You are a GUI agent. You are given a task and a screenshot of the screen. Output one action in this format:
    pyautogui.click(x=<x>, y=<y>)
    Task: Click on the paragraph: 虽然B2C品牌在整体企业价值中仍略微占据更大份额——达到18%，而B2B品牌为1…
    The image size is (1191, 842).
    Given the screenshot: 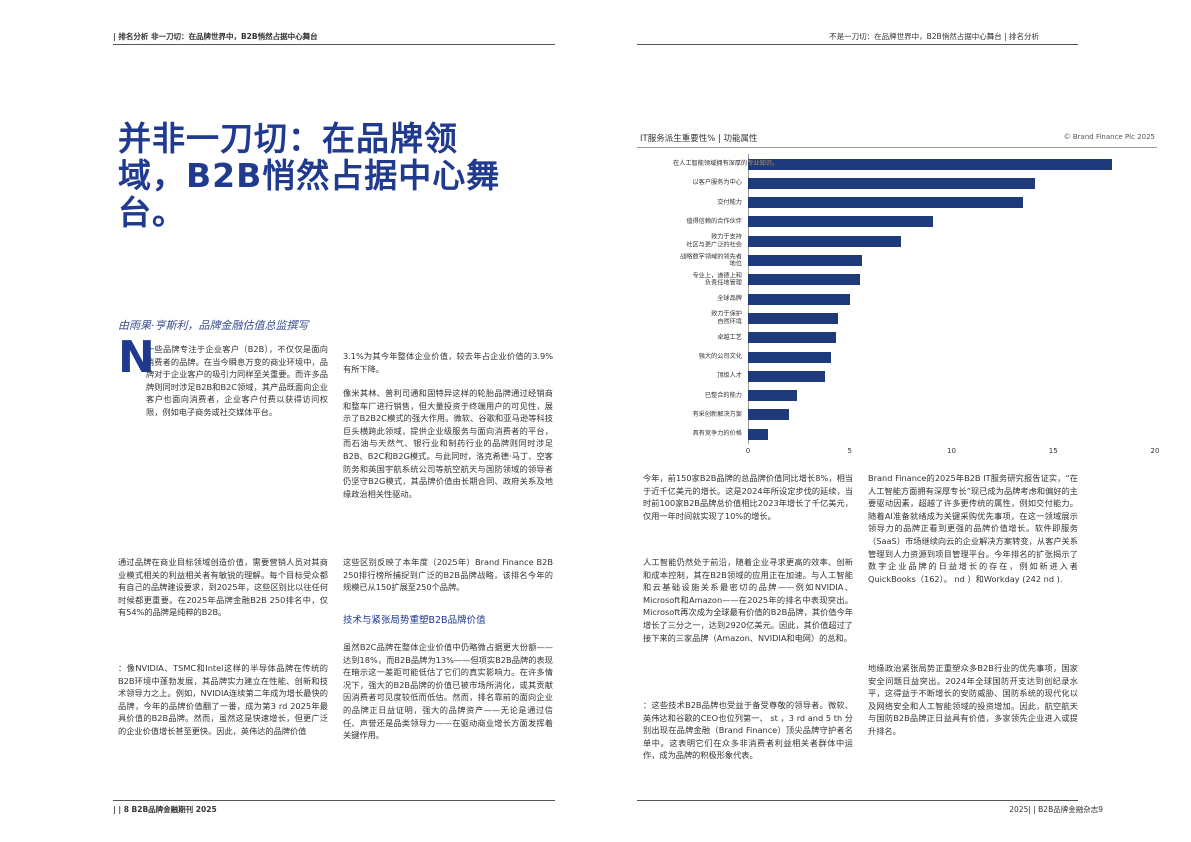 What is the action you would take?
    pyautogui.click(x=448, y=691)
    